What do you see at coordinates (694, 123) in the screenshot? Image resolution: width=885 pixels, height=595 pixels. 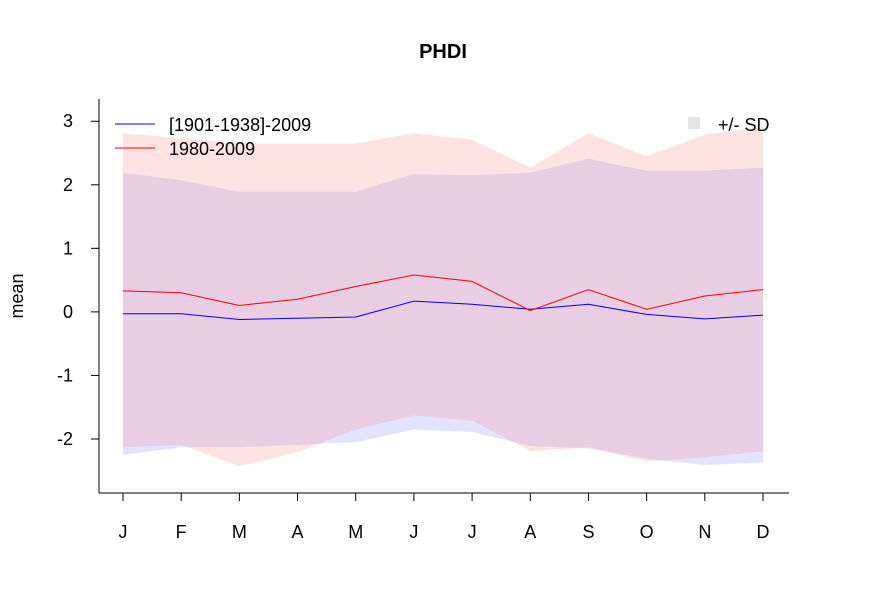 I see `legend-swatch-sd-band` at bounding box center [694, 123].